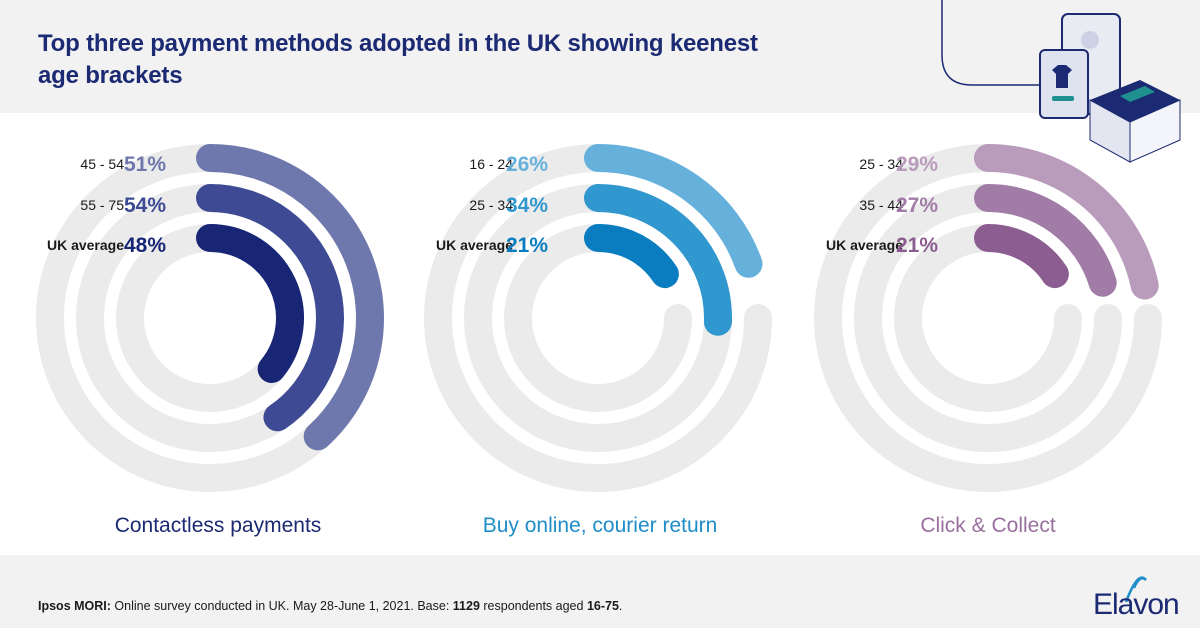  What do you see at coordinates (600, 591) in the screenshot?
I see `footer-band` at bounding box center [600, 591].